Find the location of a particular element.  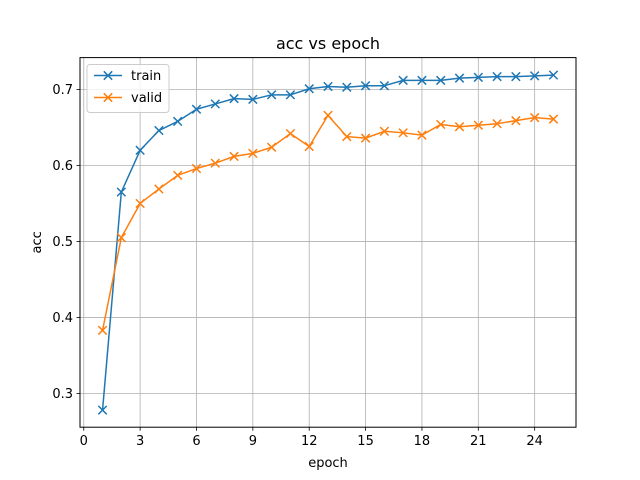

x-tick-label: 21 is located at coordinates (478, 441).